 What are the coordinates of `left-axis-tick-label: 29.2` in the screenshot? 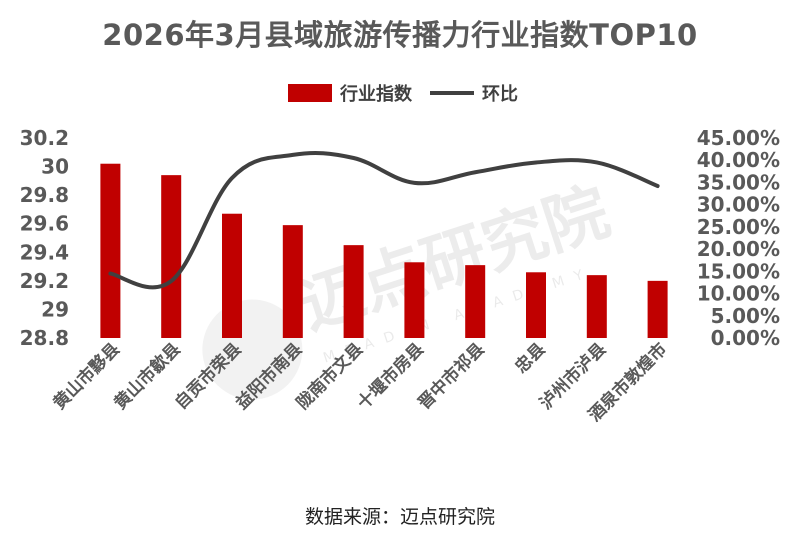 It's located at (44, 281).